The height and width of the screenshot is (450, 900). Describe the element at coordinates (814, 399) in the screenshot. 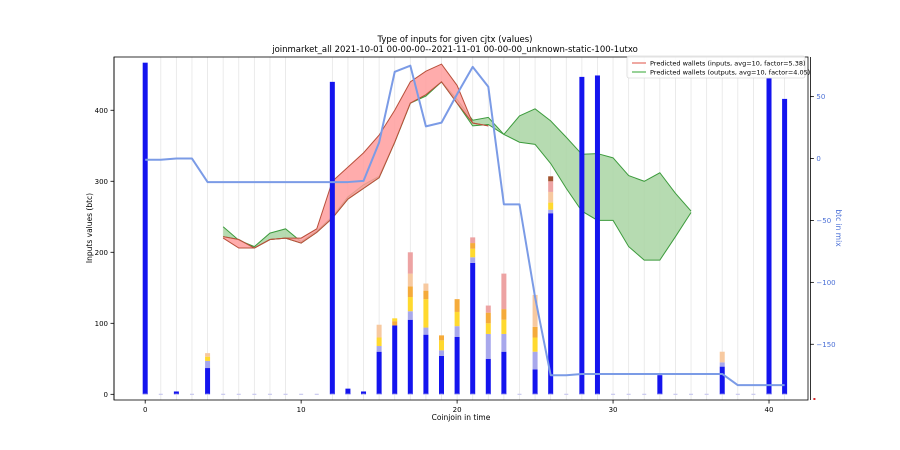

I see `y2-bottom-marker` at that location.